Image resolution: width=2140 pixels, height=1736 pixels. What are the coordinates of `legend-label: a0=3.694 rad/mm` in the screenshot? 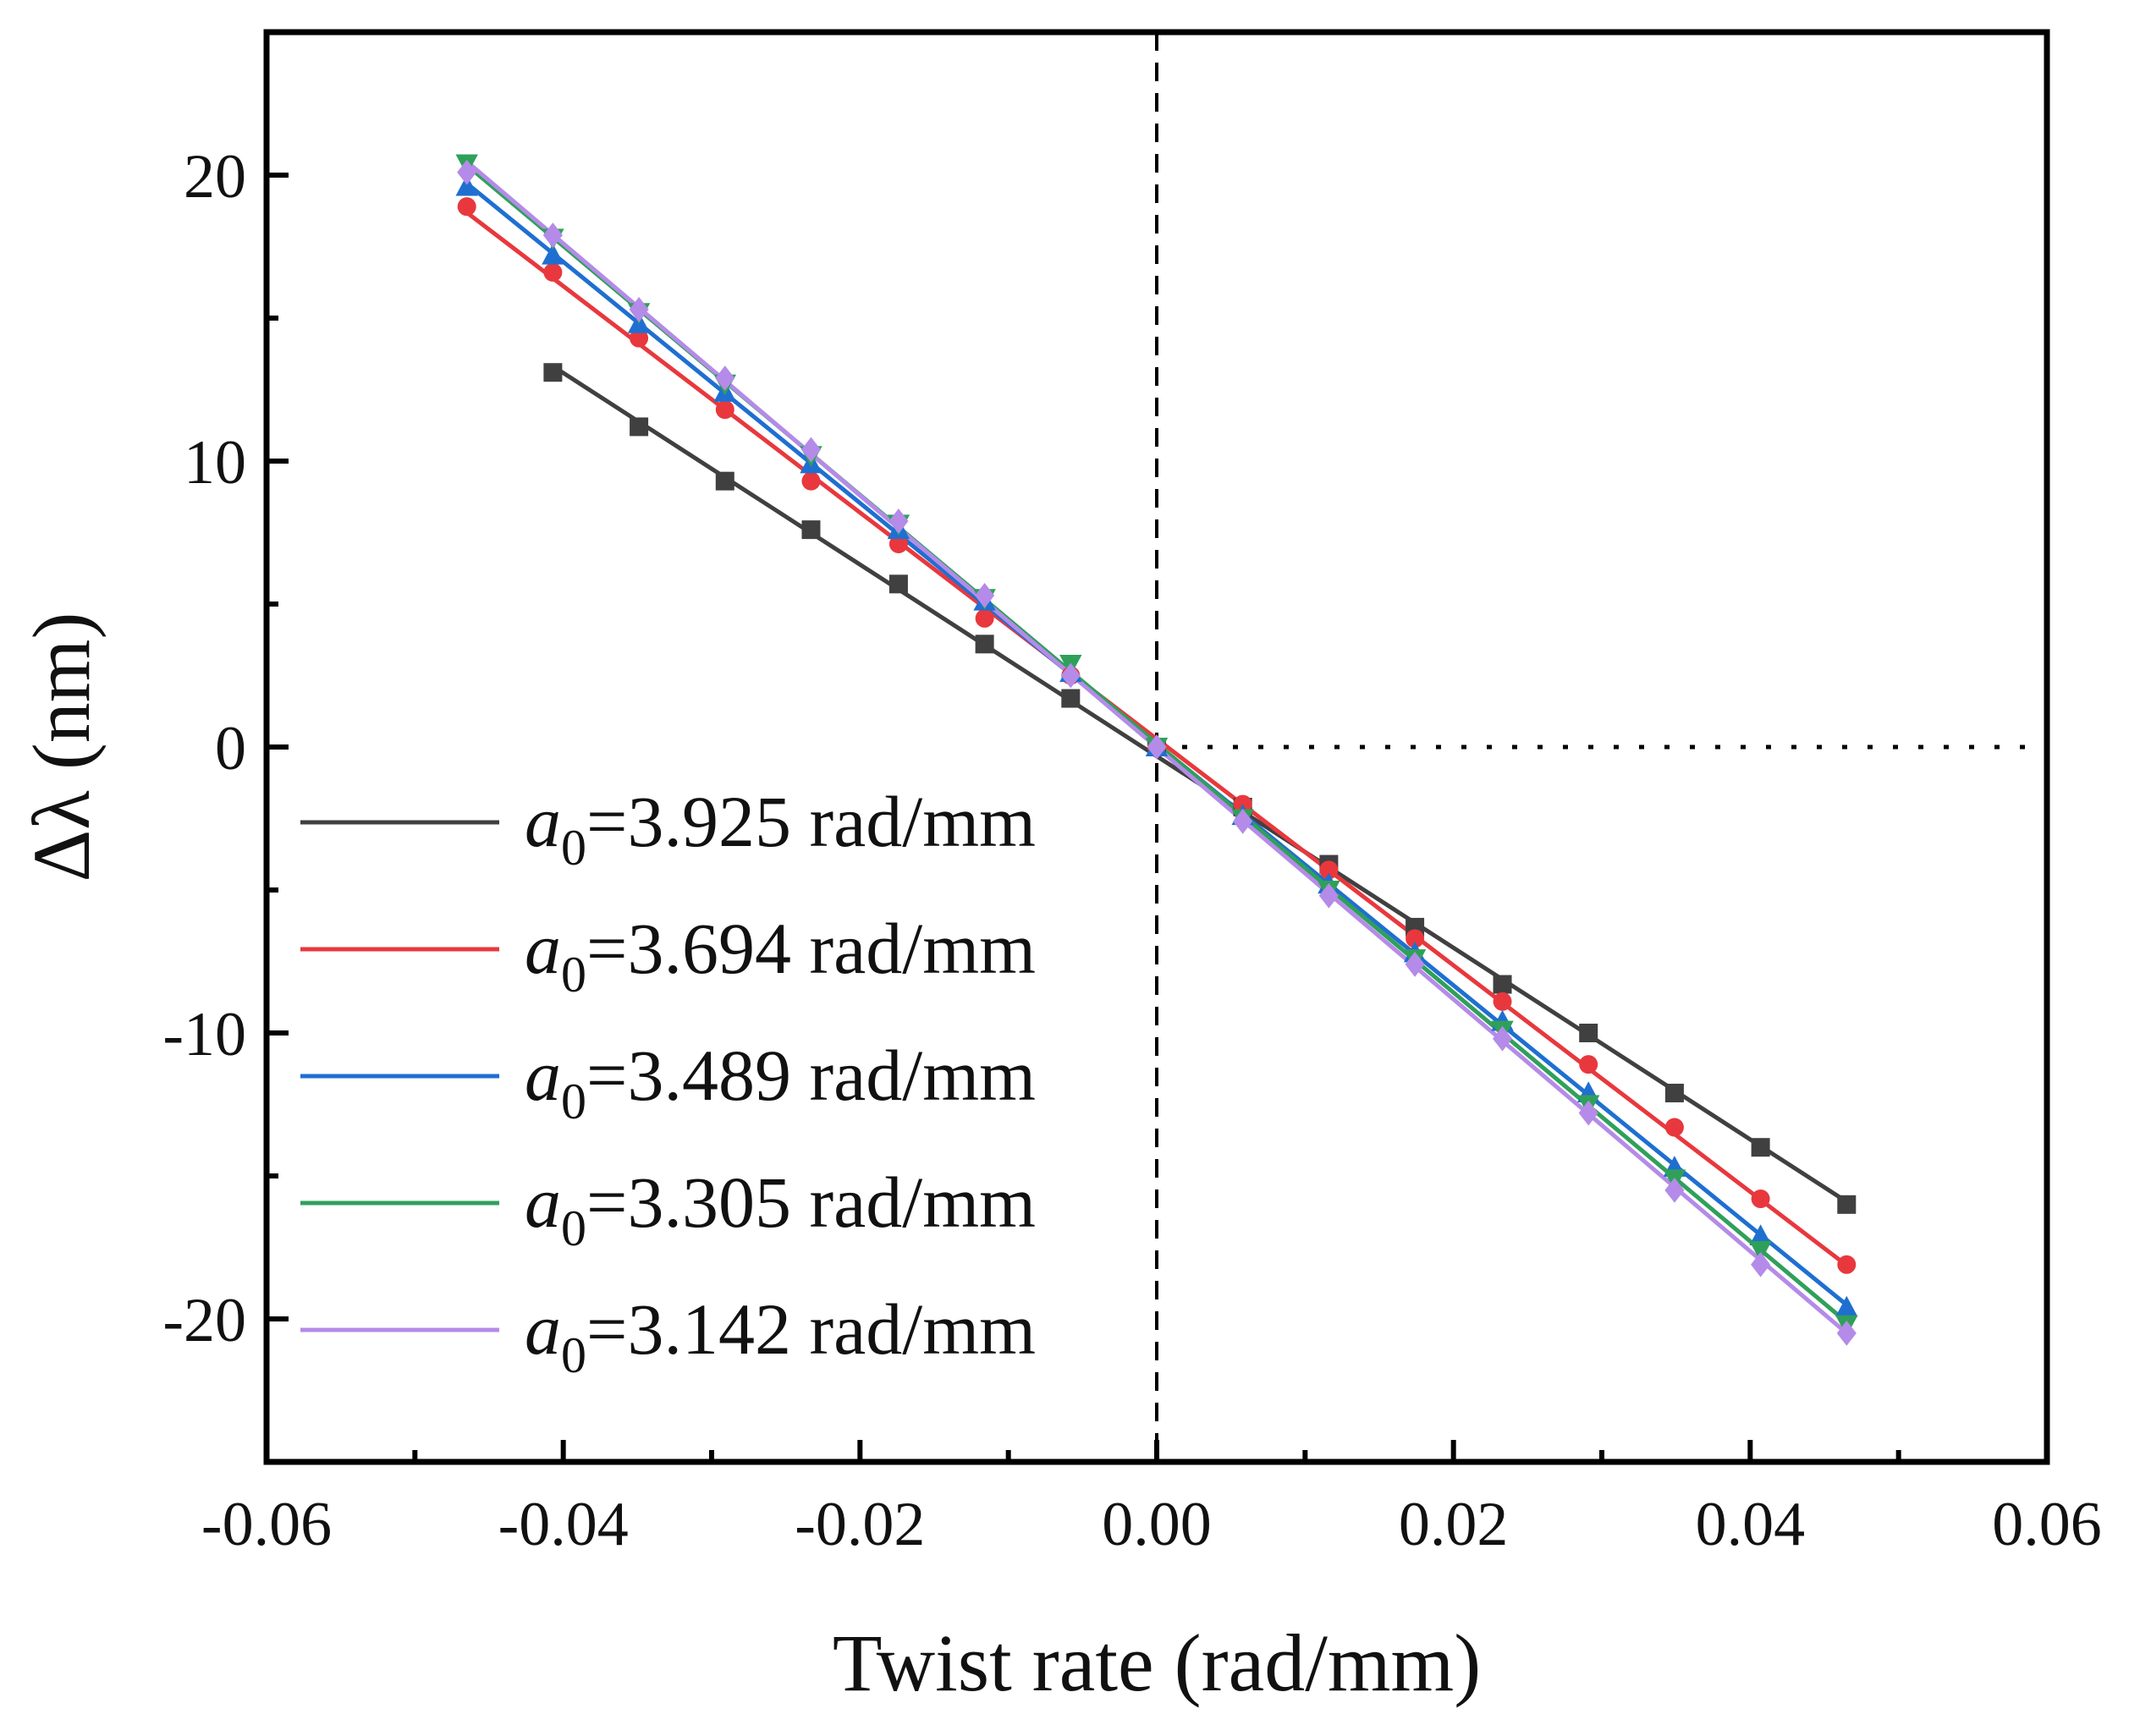 It's located at (780, 955).